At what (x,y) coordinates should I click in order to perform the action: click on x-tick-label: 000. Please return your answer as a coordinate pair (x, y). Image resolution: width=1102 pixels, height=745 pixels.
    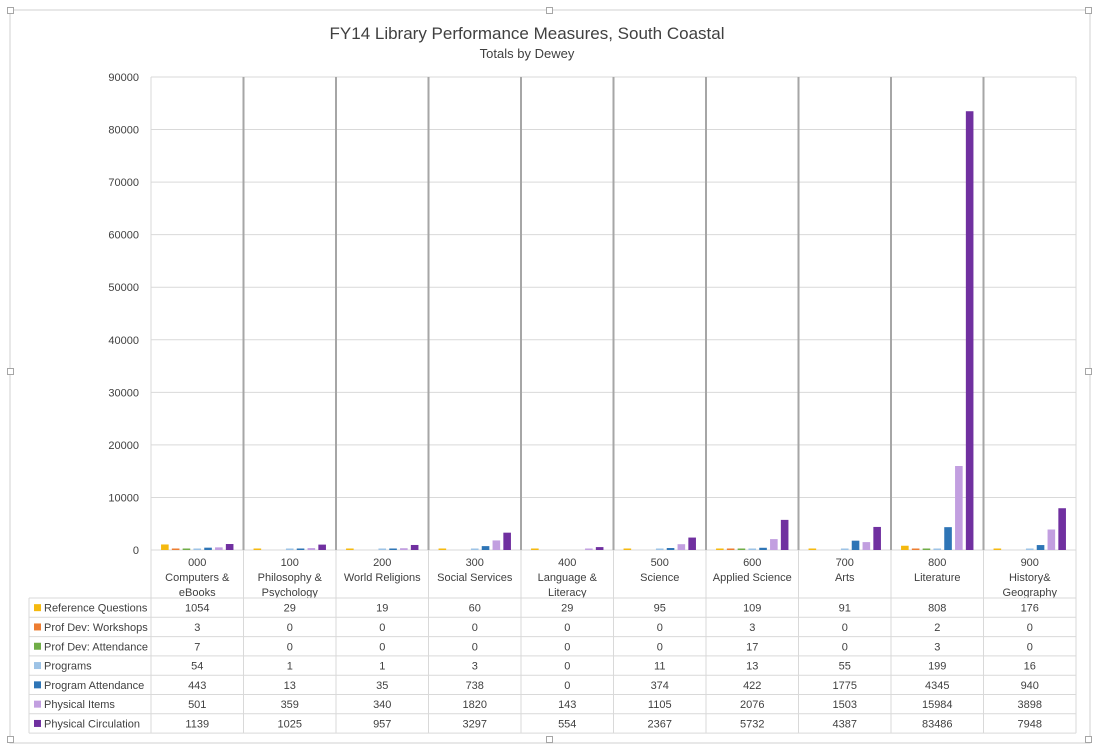
    Looking at the image, I should click on (197, 563).